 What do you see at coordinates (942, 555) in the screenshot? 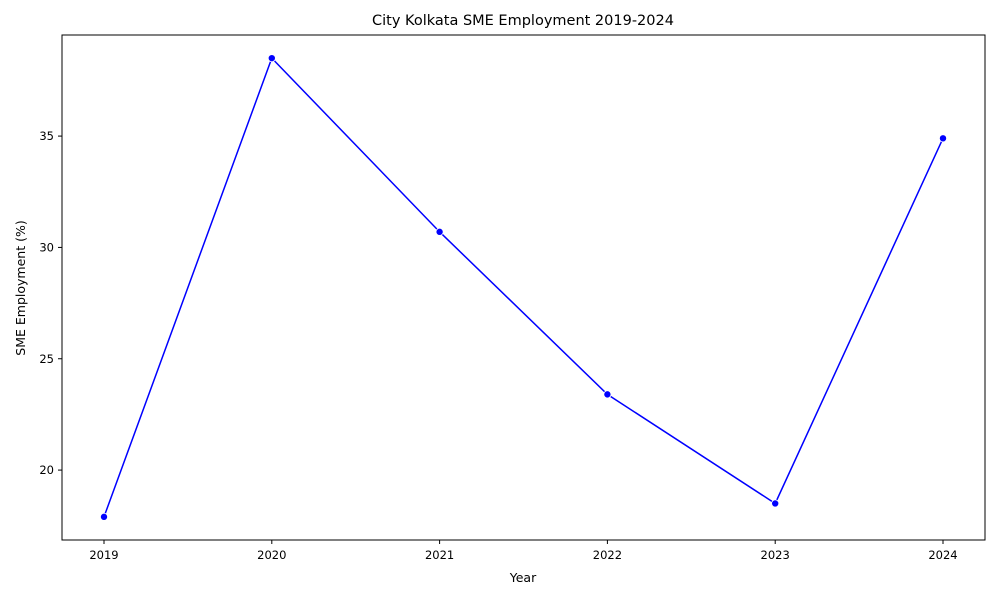
I see `x-tick-label: 2024` at bounding box center [942, 555].